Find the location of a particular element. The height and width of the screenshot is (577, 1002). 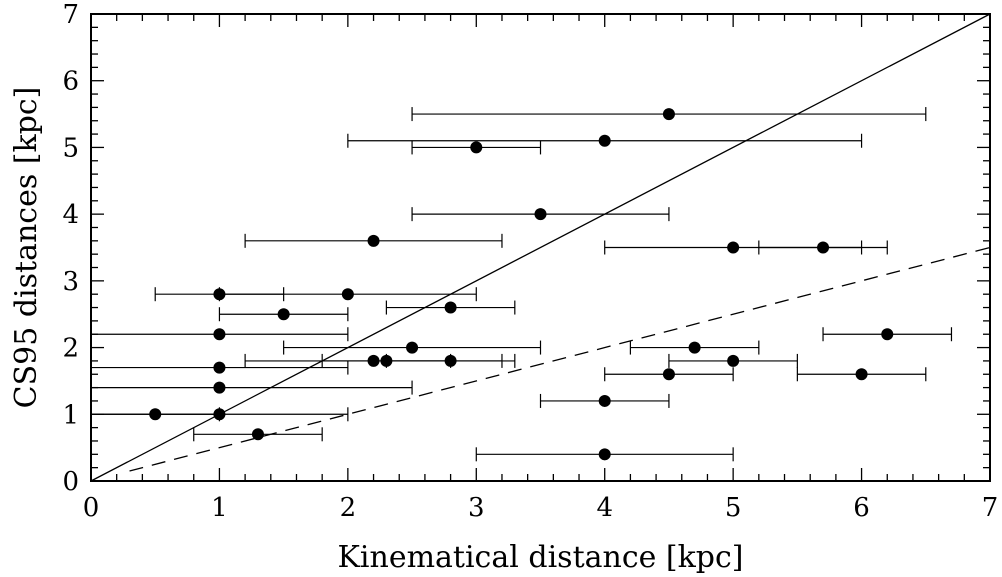

y-tick-label: 5 is located at coordinates (70, 148).